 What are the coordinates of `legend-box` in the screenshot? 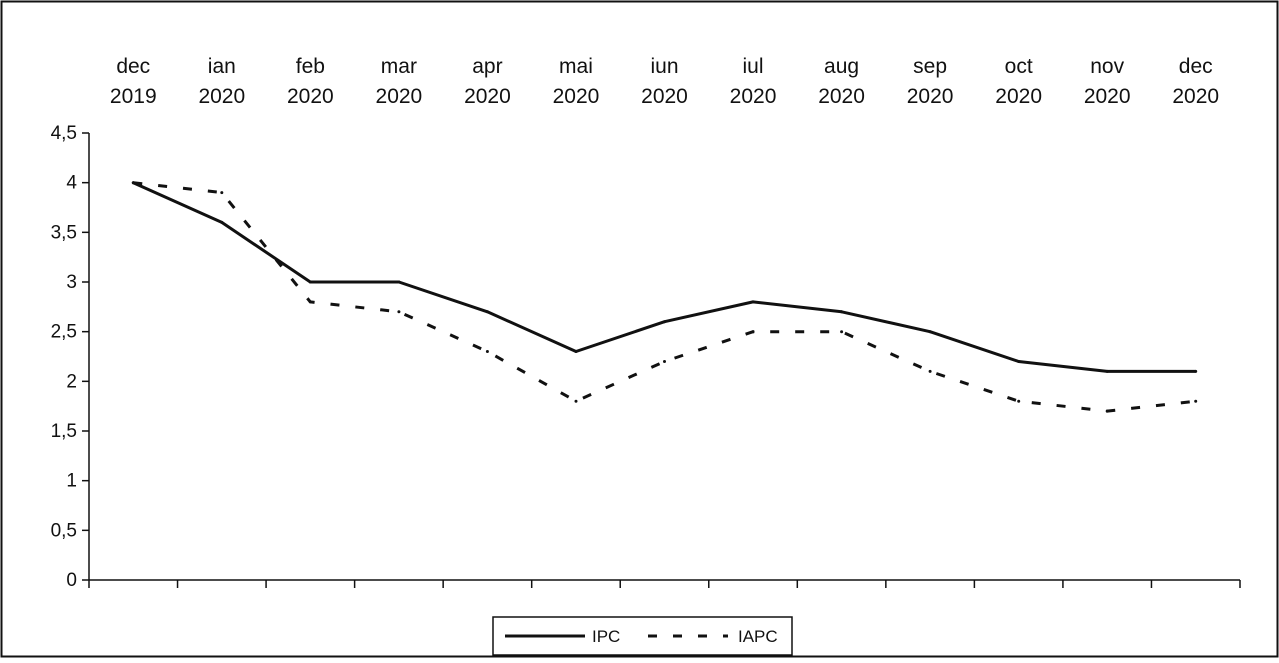 It's located at (642, 636).